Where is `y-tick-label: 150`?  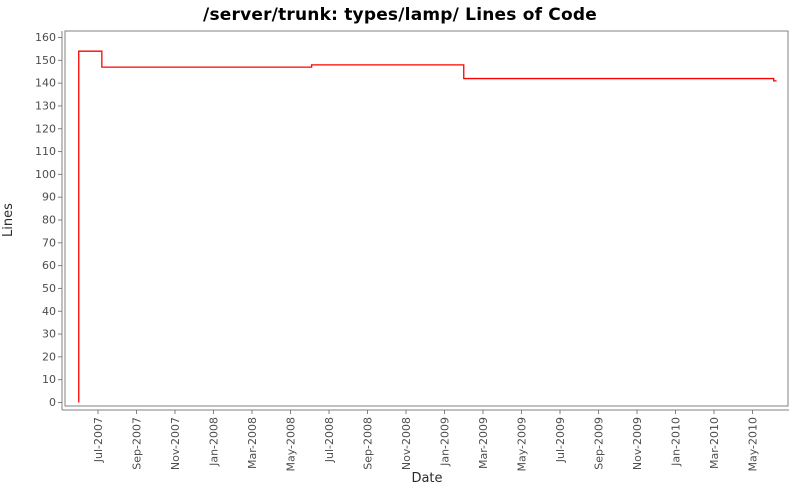 y-tick-label: 150 is located at coordinates (45, 60).